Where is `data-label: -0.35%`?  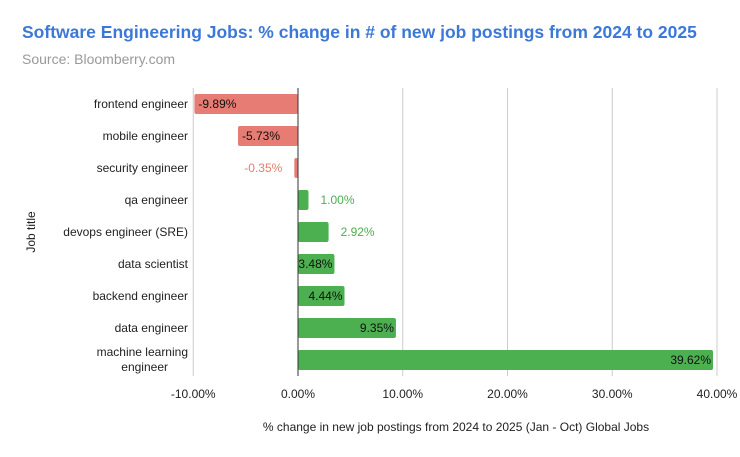
data-label: -0.35% is located at coordinates (263, 168).